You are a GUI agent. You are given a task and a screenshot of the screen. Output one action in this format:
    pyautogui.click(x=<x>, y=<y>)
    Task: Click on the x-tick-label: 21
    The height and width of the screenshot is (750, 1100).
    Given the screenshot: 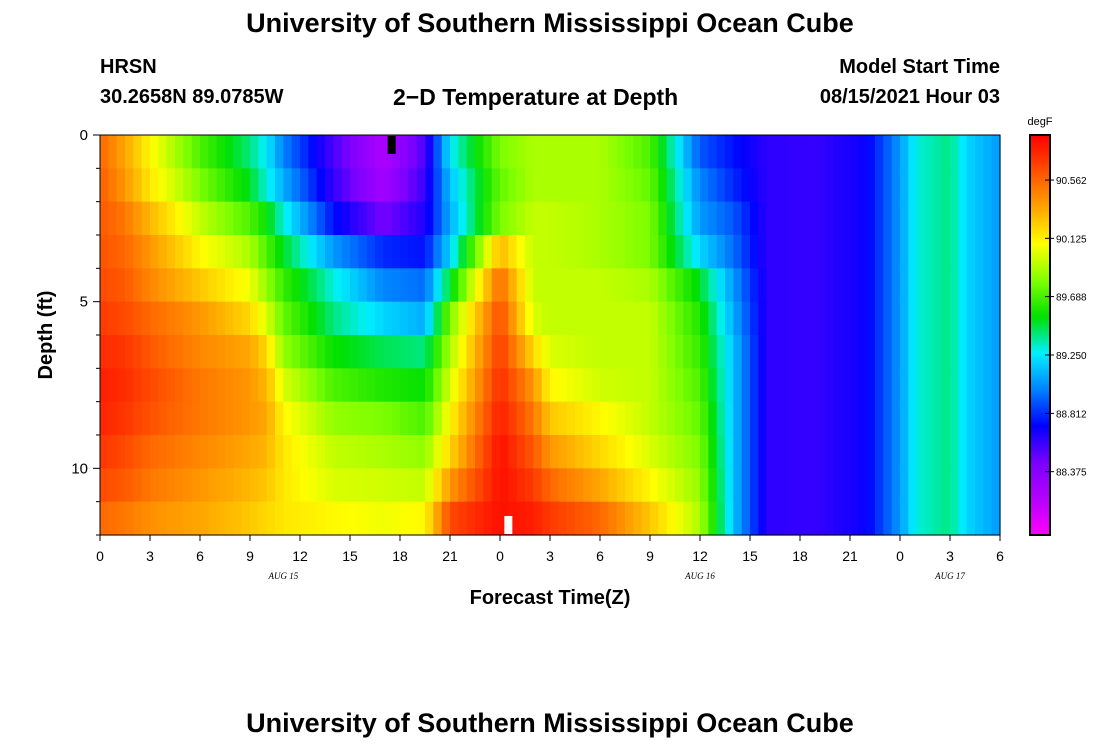 What is the action you would take?
    pyautogui.click(x=850, y=556)
    